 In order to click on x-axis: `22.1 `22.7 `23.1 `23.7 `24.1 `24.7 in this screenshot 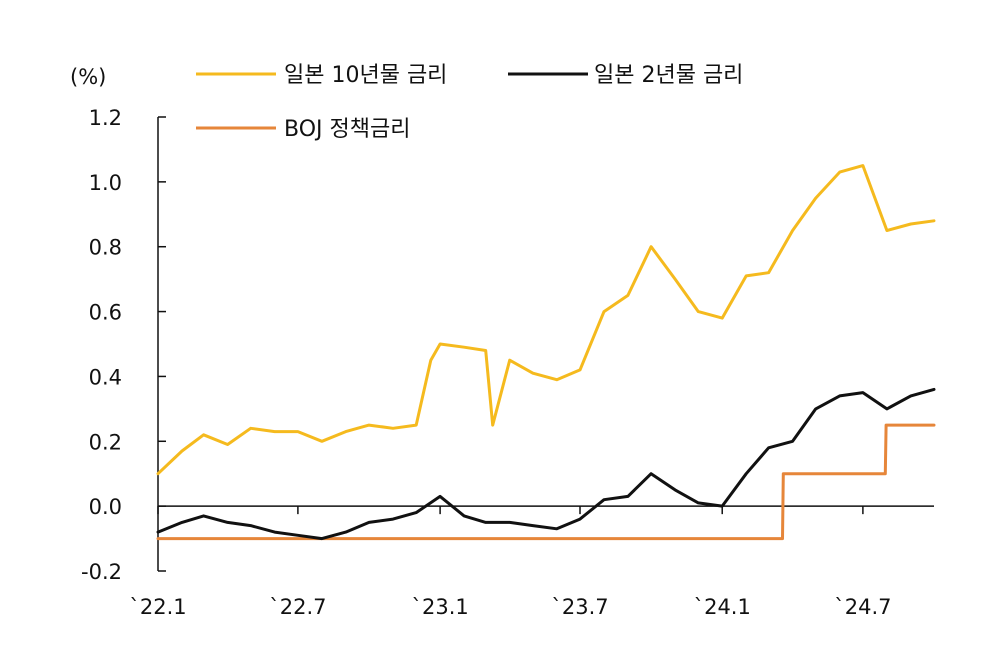, I will do `click(531, 562)`.